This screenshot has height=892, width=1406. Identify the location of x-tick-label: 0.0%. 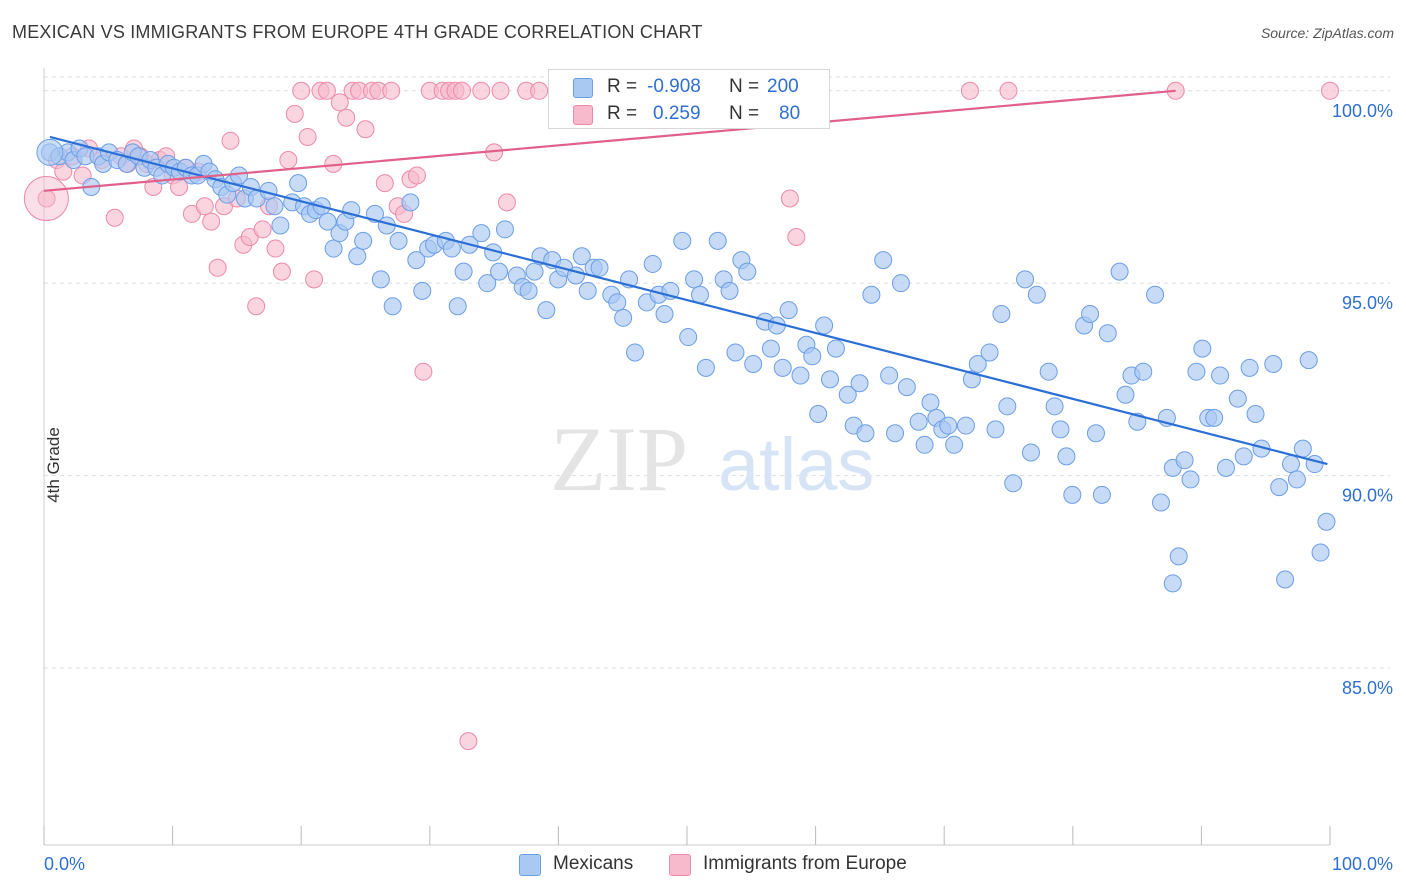
(64, 864).